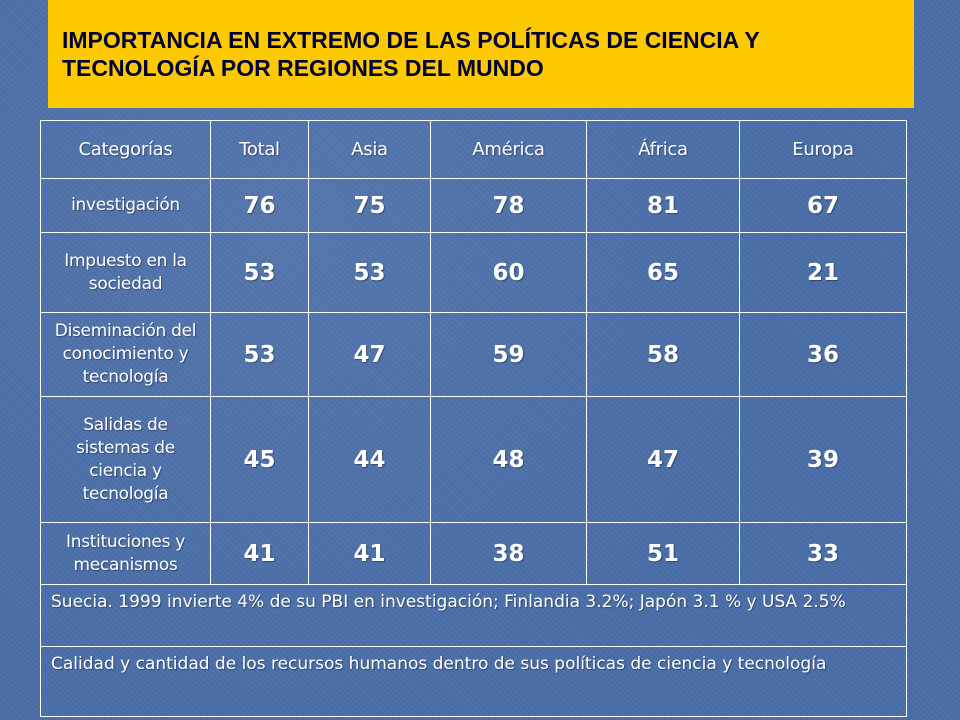 The image size is (960, 720). Describe the element at coordinates (125, 272) in the screenshot. I see `row-category: Impuesto en la sociedad` at that location.